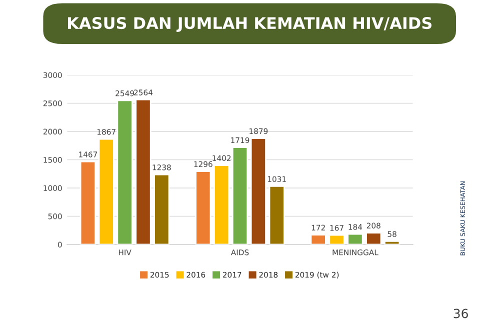 Image resolution: width=480 pixels, height=326 pixels. Describe the element at coordinates (461, 313) in the screenshot. I see `text: 36` at that location.